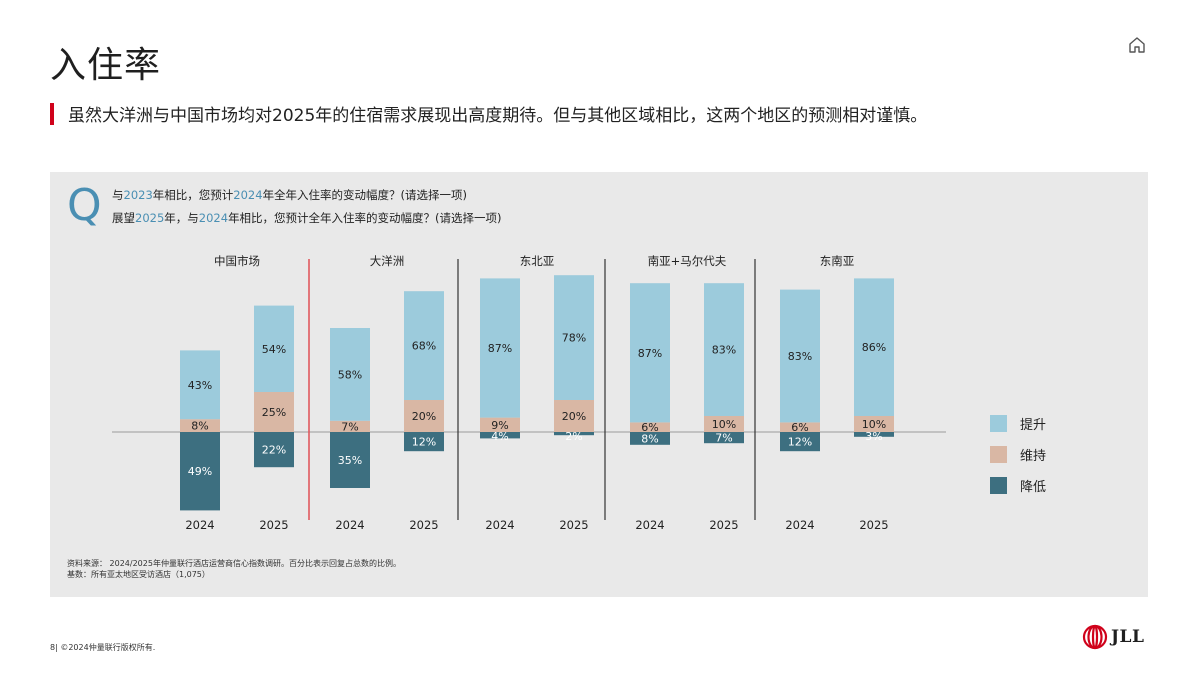  Describe the element at coordinates (1095, 637) in the screenshot. I see `jll-logo-mark-icon` at that location.